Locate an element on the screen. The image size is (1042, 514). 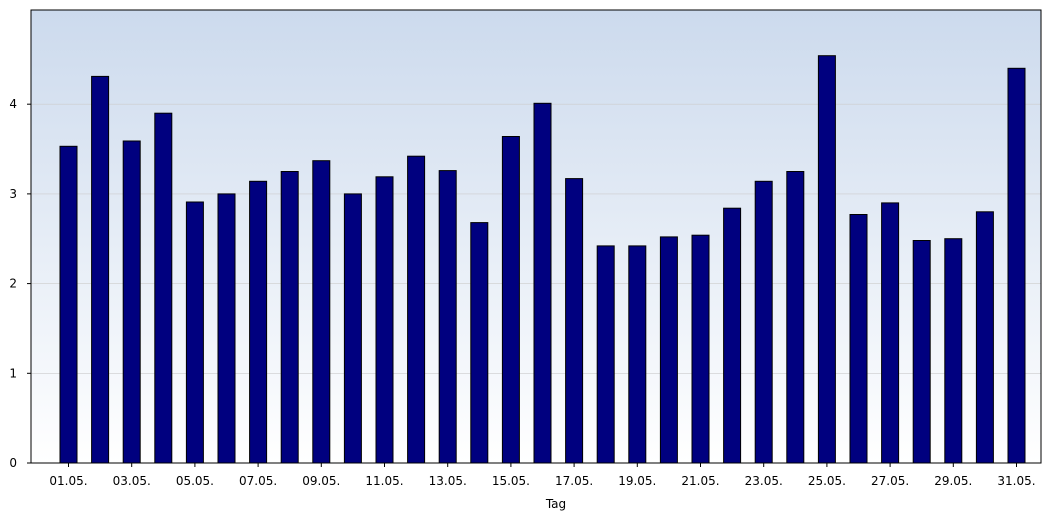
y-tick-label: 2 is located at coordinates (13, 284).